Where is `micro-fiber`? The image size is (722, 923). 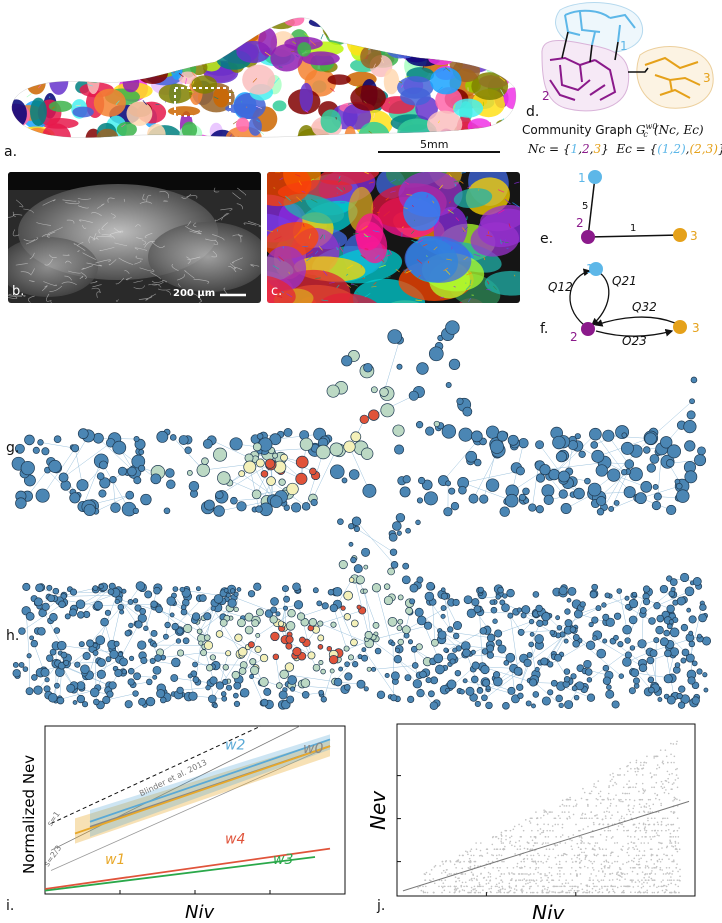 micro-fiber is located at coordinates (19, 203).